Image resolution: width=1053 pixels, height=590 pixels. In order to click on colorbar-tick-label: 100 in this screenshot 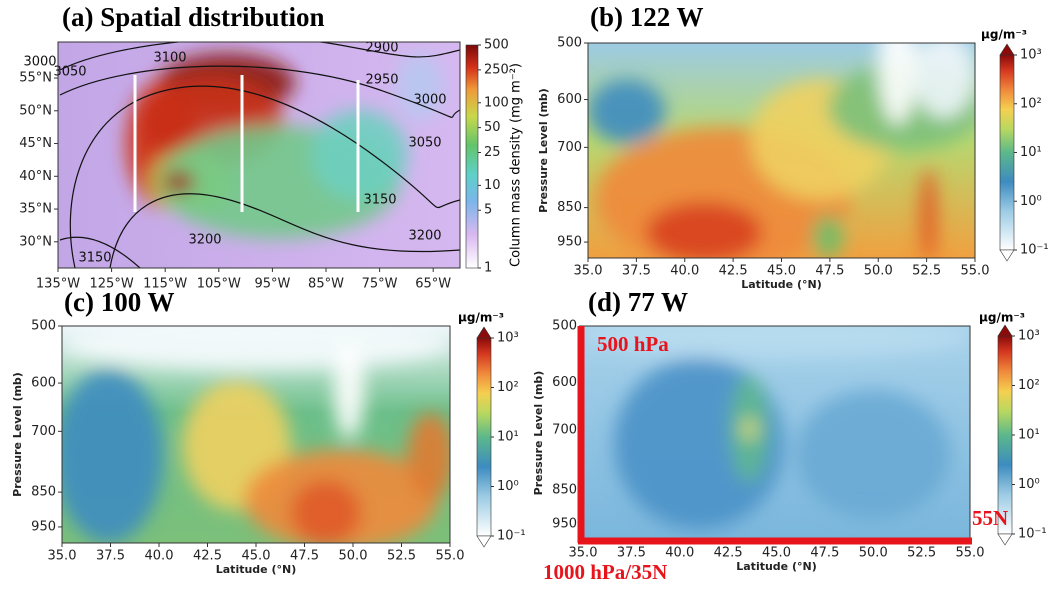, I will do `click(496, 102)`.